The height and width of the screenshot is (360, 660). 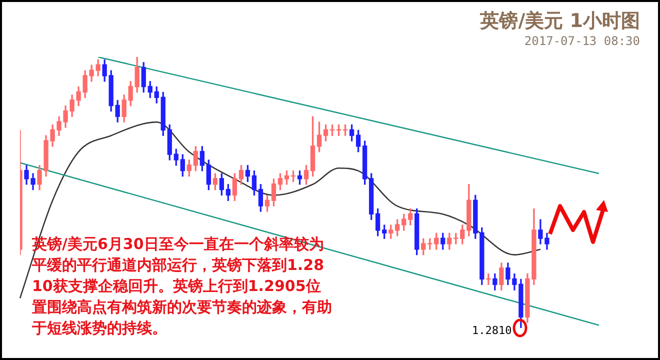 What do you see at coordinates (560, 21) in the screenshot?
I see `chart-title: 英镑/美元 1小时图` at bounding box center [560, 21].